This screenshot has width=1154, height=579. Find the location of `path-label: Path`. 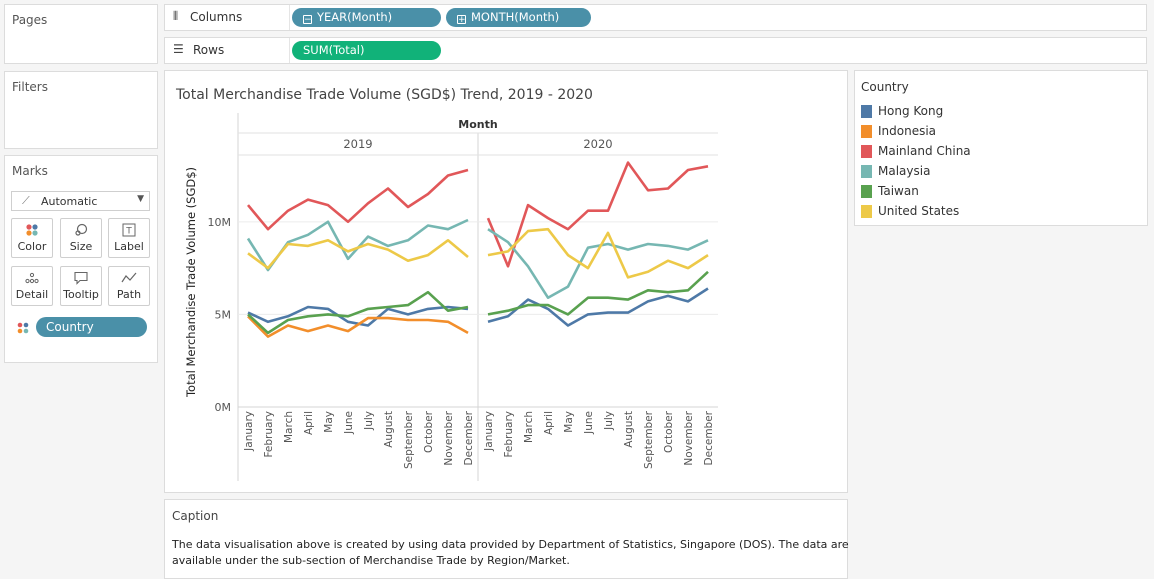

path-label: Path is located at coordinates (129, 294).